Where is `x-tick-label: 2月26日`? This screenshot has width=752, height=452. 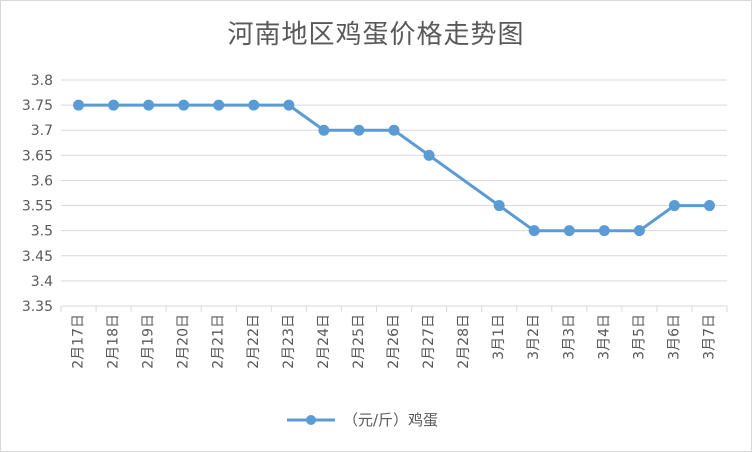 x-tick-label: 2月26日 is located at coordinates (394, 341).